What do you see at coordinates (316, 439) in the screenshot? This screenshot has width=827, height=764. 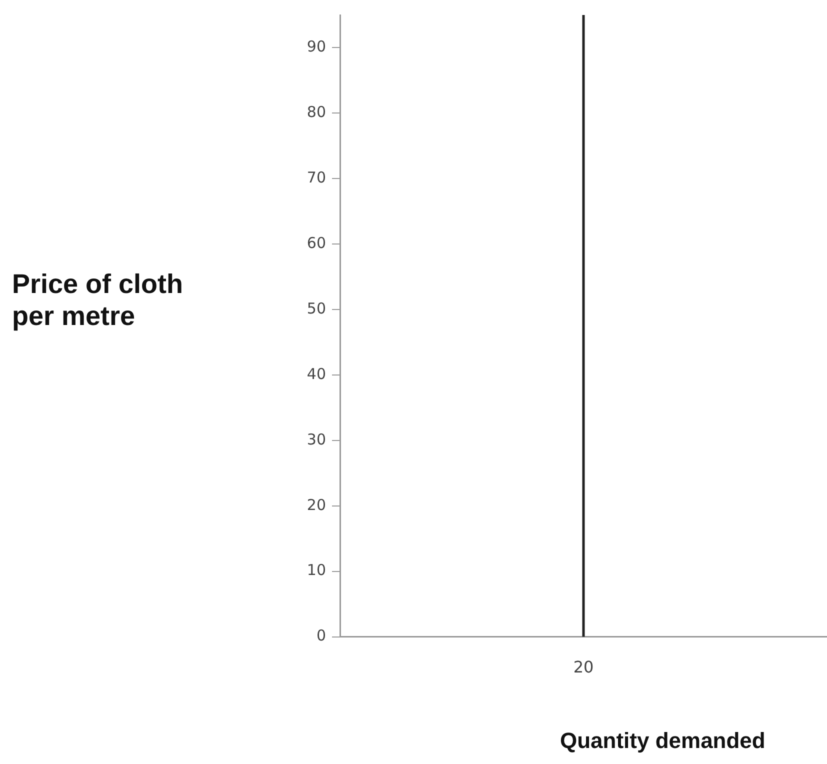 I see `y-tick-label: 30` at bounding box center [316, 439].